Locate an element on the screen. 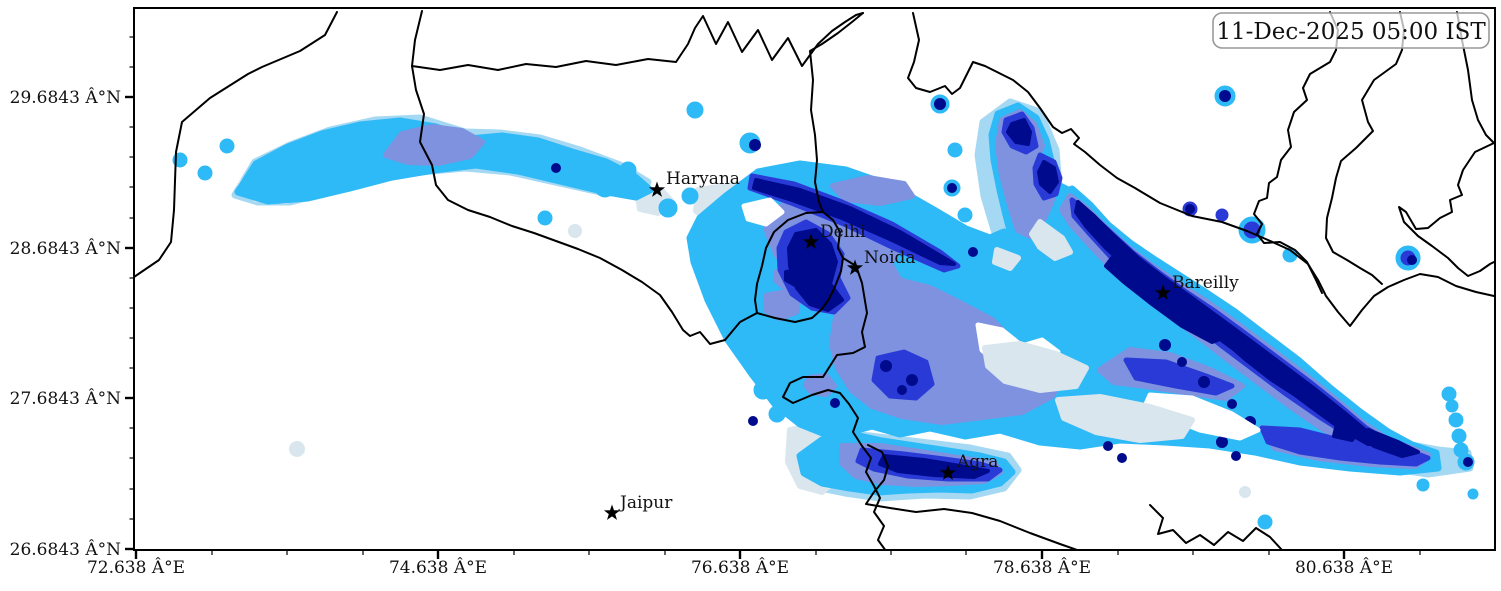 Image resolution: width=1501 pixels, height=591 pixels. city-label-jaipur: Jaipur is located at coordinates (645, 503).